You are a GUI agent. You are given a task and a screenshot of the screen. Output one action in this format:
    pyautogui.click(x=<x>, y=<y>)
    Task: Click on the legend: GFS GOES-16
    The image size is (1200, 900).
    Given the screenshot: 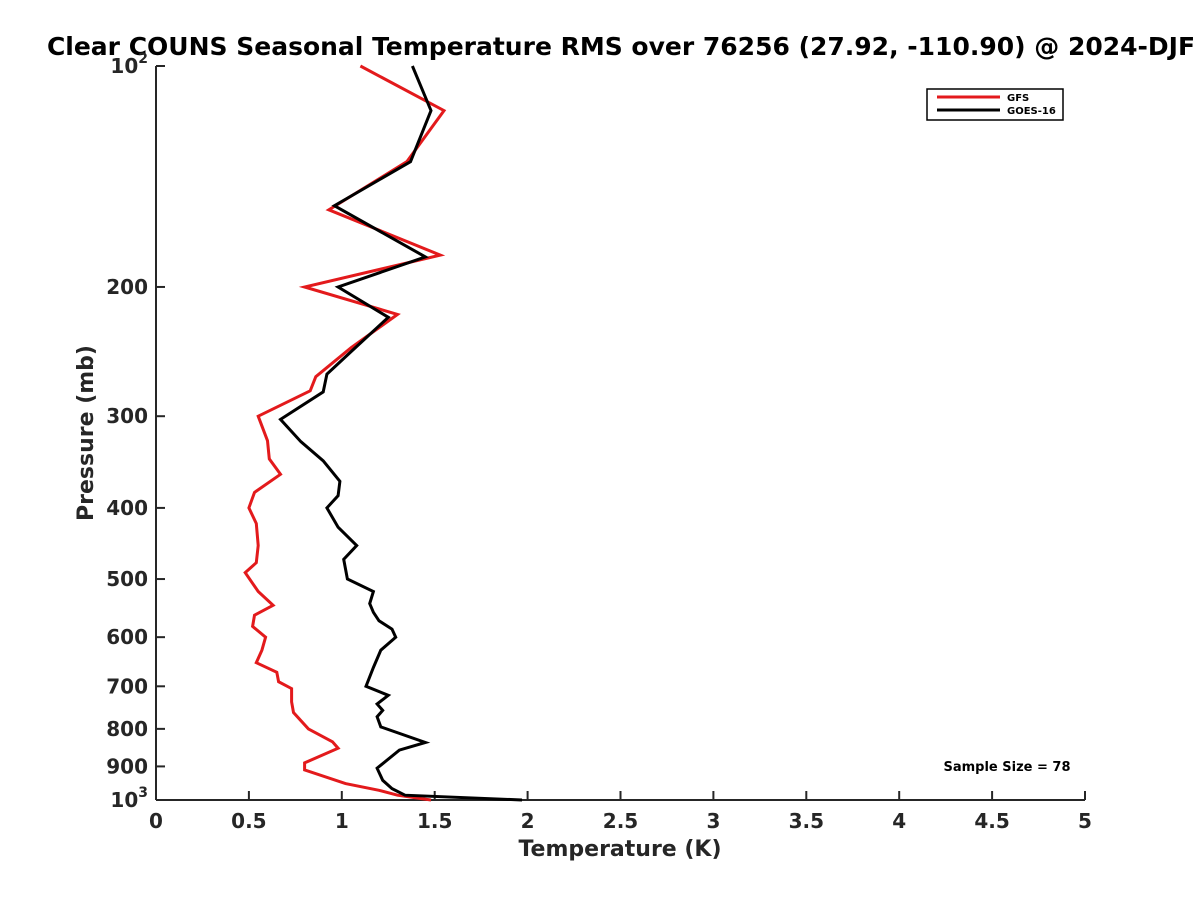 What is the action you would take?
    pyautogui.click(x=995, y=104)
    